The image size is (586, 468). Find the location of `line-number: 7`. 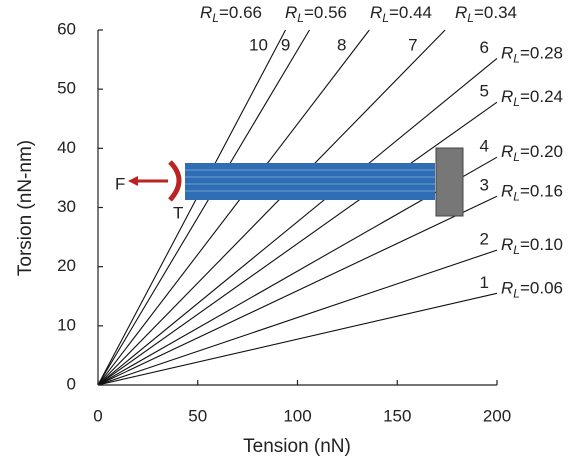

line-number: 7 is located at coordinates (412, 44).